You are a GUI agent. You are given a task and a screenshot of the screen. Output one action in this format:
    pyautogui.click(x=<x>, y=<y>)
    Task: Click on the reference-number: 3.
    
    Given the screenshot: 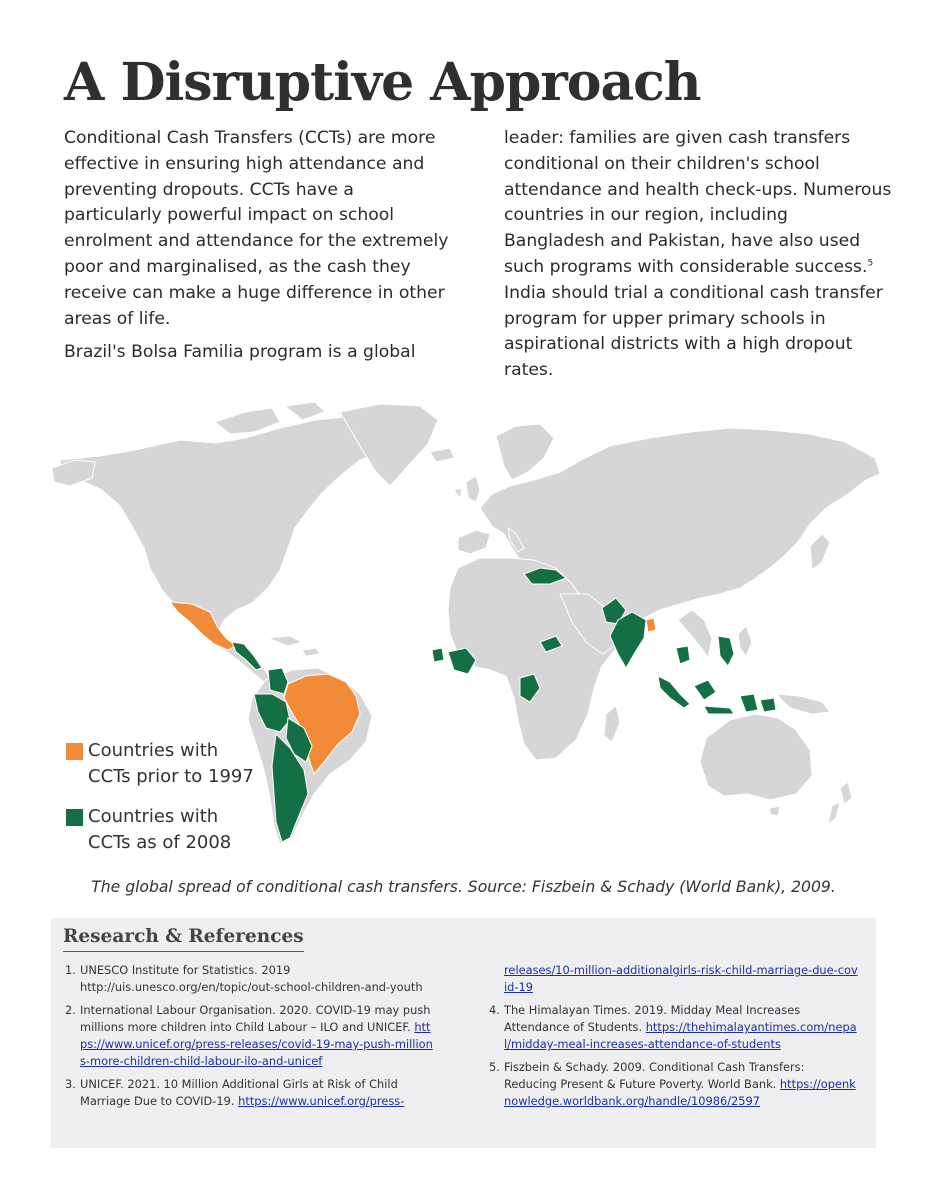 What is the action you would take?
    pyautogui.click(x=70, y=1084)
    